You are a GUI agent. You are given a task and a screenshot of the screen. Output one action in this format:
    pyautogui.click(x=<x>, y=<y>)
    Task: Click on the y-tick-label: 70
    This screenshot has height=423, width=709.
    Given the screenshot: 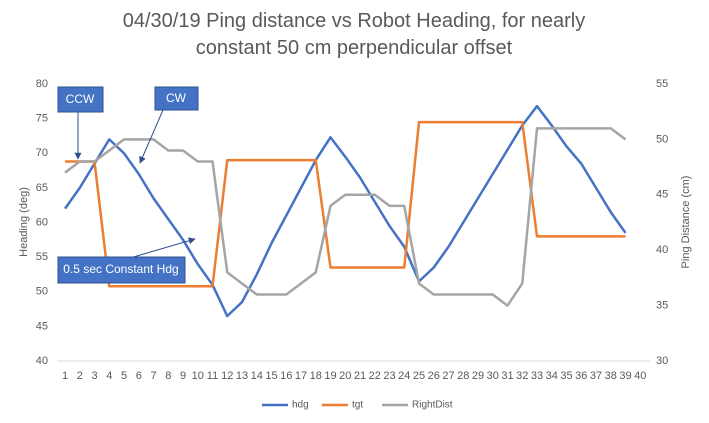 What is the action you would take?
    pyautogui.click(x=42, y=153)
    